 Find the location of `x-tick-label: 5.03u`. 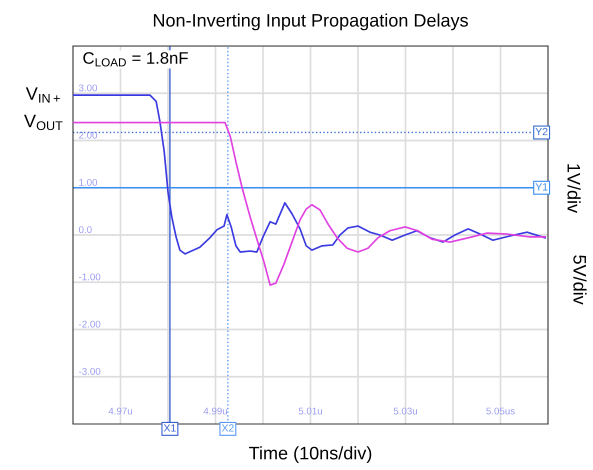

x-tick-label: 5.03u is located at coordinates (406, 411).